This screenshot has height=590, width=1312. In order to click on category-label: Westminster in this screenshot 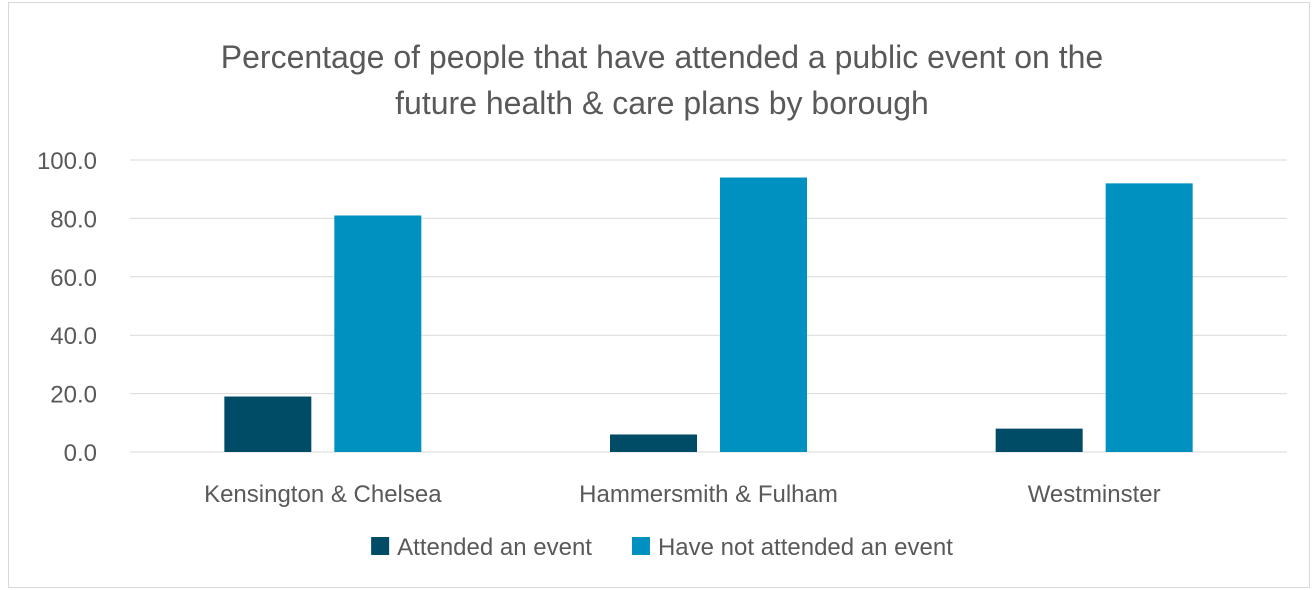, I will do `click(1094, 494)`.